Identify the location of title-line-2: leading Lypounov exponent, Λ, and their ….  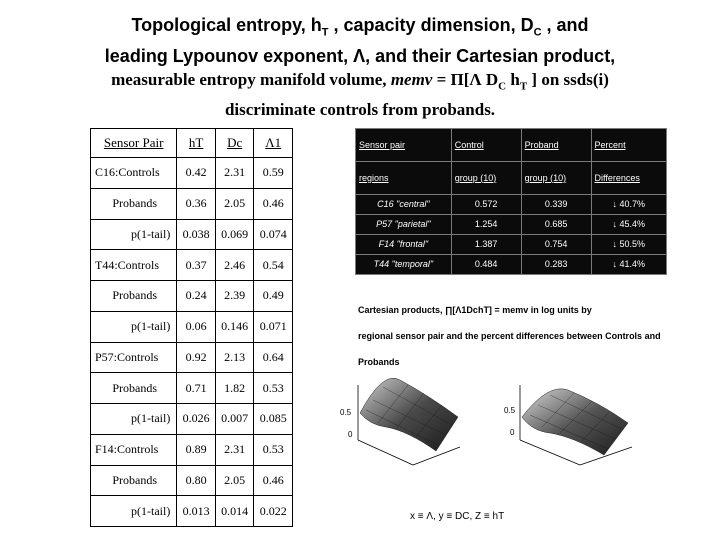
(360, 55).